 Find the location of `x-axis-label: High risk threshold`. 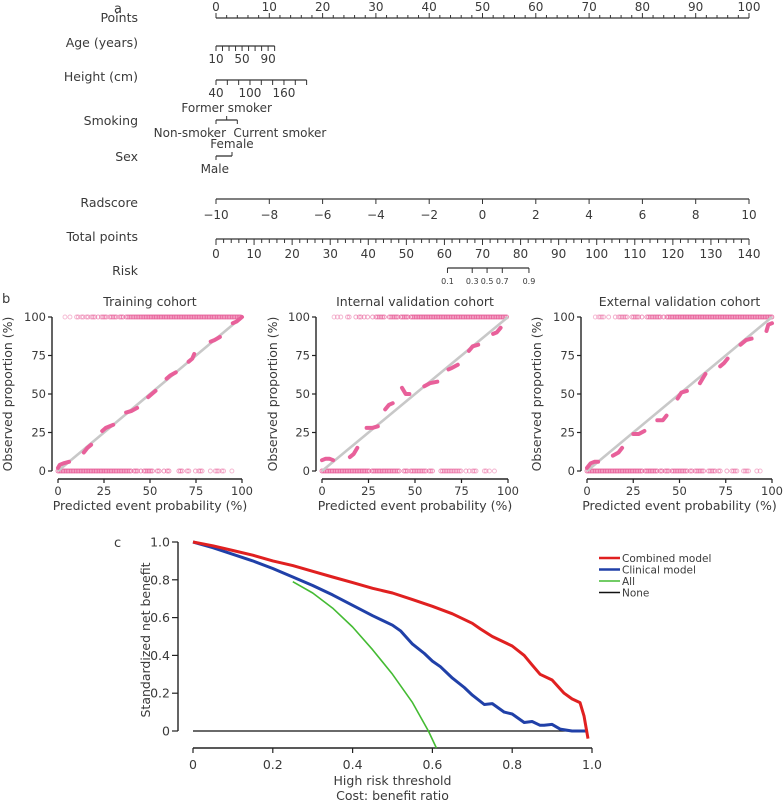

x-axis-label: High risk threshold is located at coordinates (393, 780).